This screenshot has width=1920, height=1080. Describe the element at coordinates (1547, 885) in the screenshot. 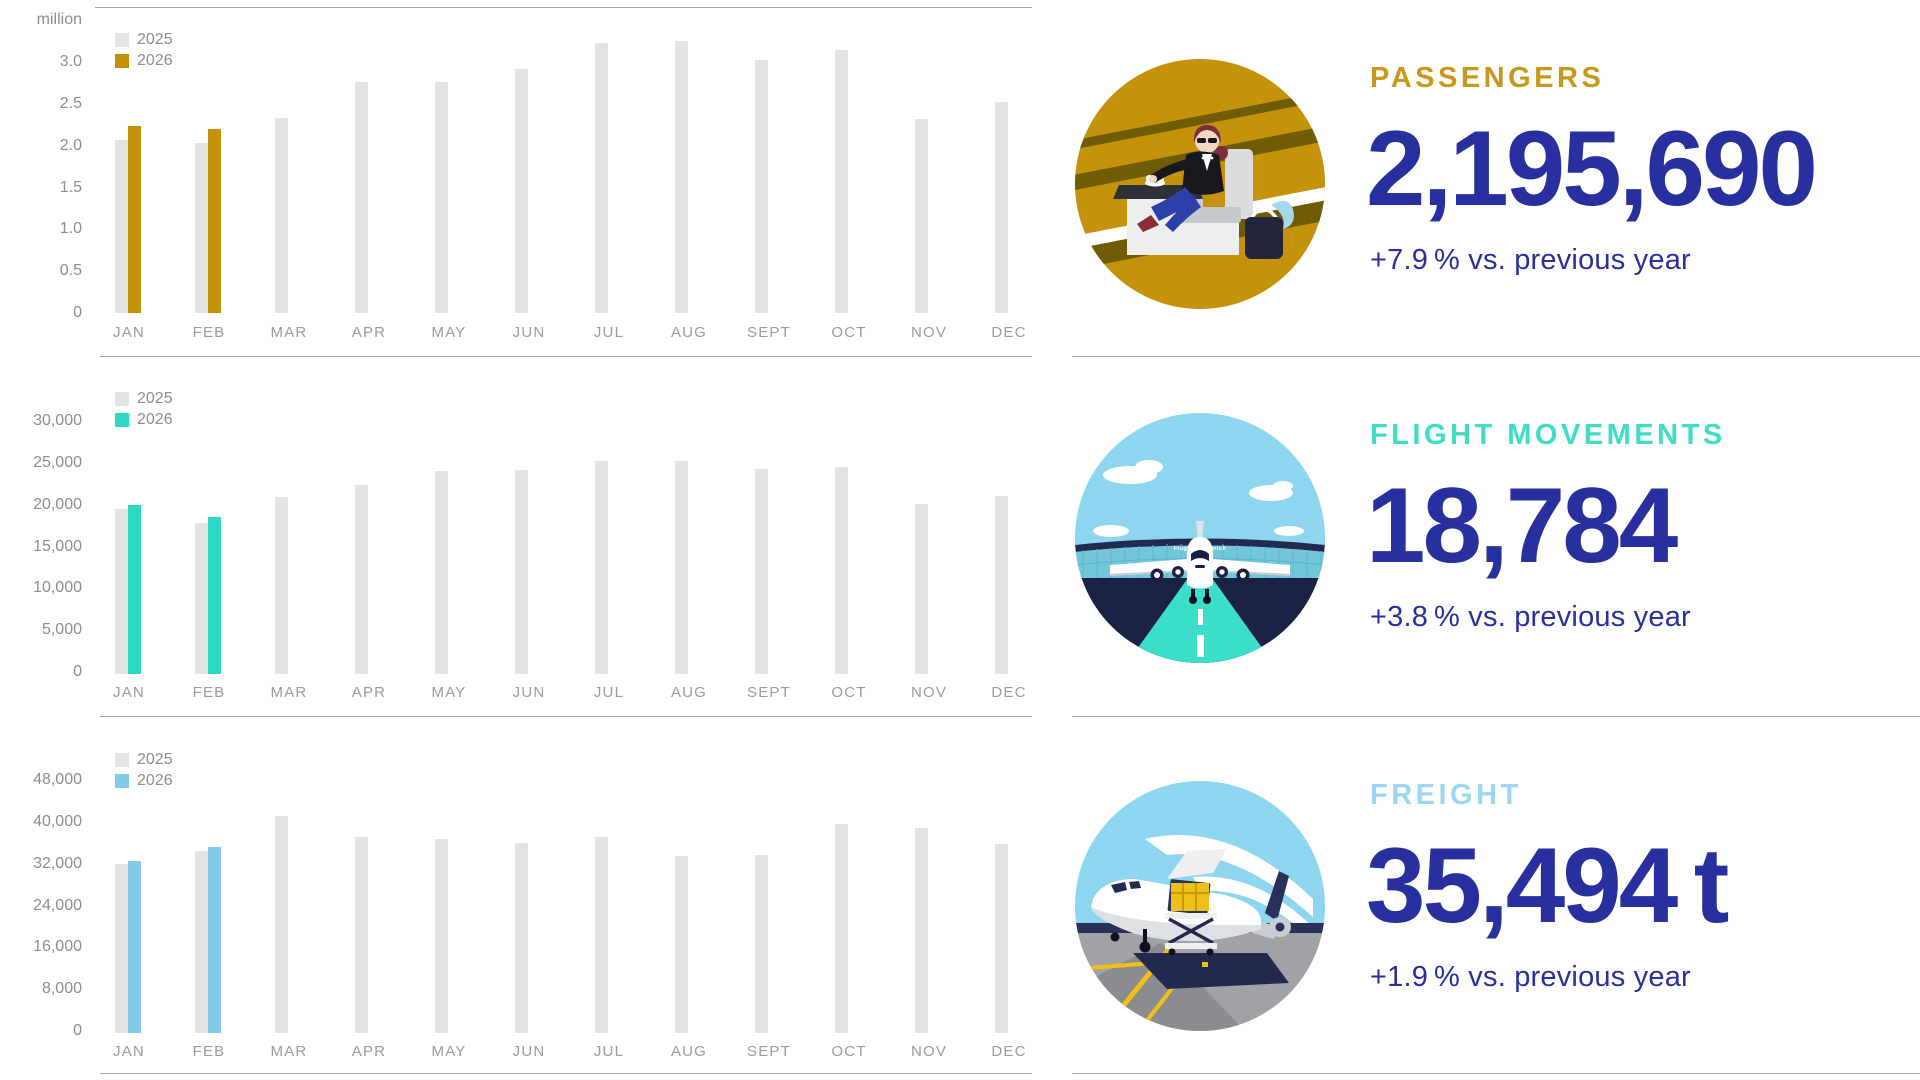

I see `kpi-value-freight: 35,494 t` at that location.